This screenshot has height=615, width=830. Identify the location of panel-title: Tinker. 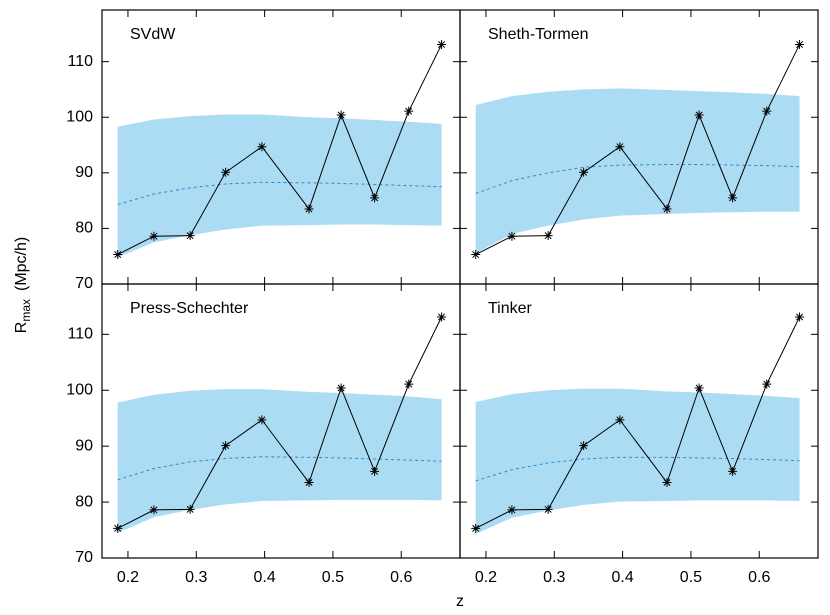
(510, 308).